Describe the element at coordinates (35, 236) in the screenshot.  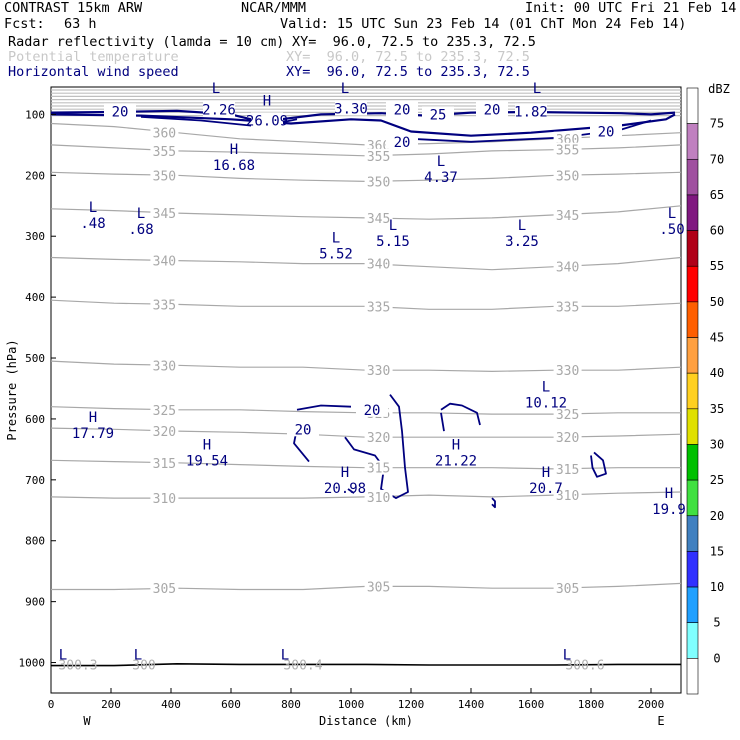
I see `y-tick-label: 300` at that location.